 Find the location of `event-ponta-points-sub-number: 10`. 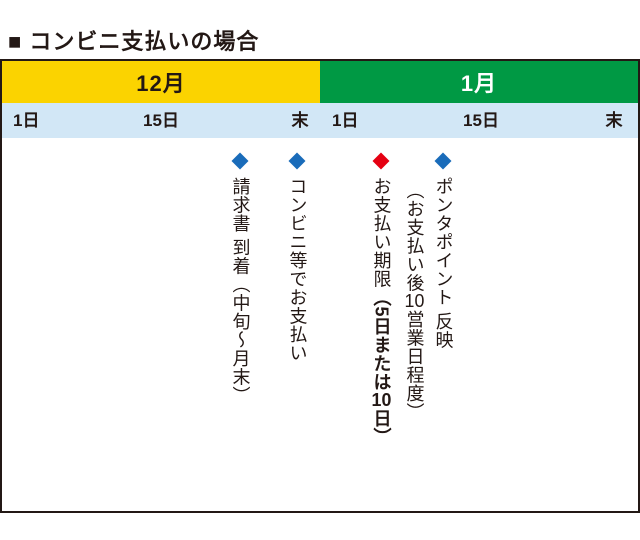

event-ponta-points-sub-number: 10 is located at coordinates (414, 301).